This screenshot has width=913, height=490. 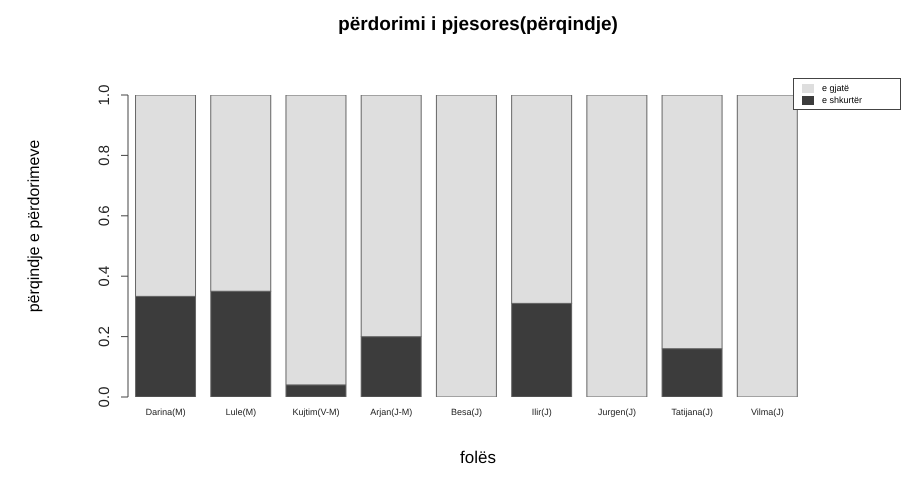 What do you see at coordinates (104, 276) in the screenshot?
I see `y-tick-label: 0.4` at bounding box center [104, 276].